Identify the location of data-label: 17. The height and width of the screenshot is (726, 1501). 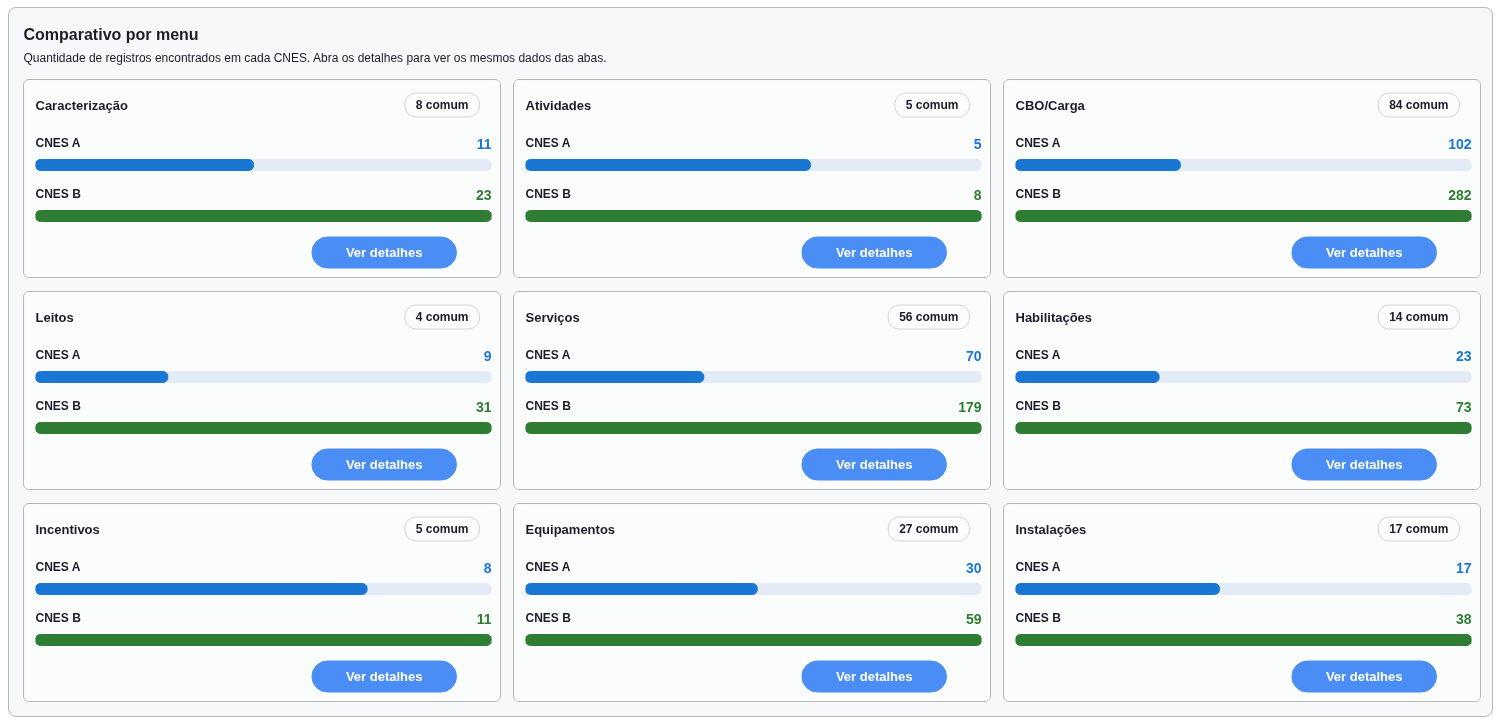
(1463, 567).